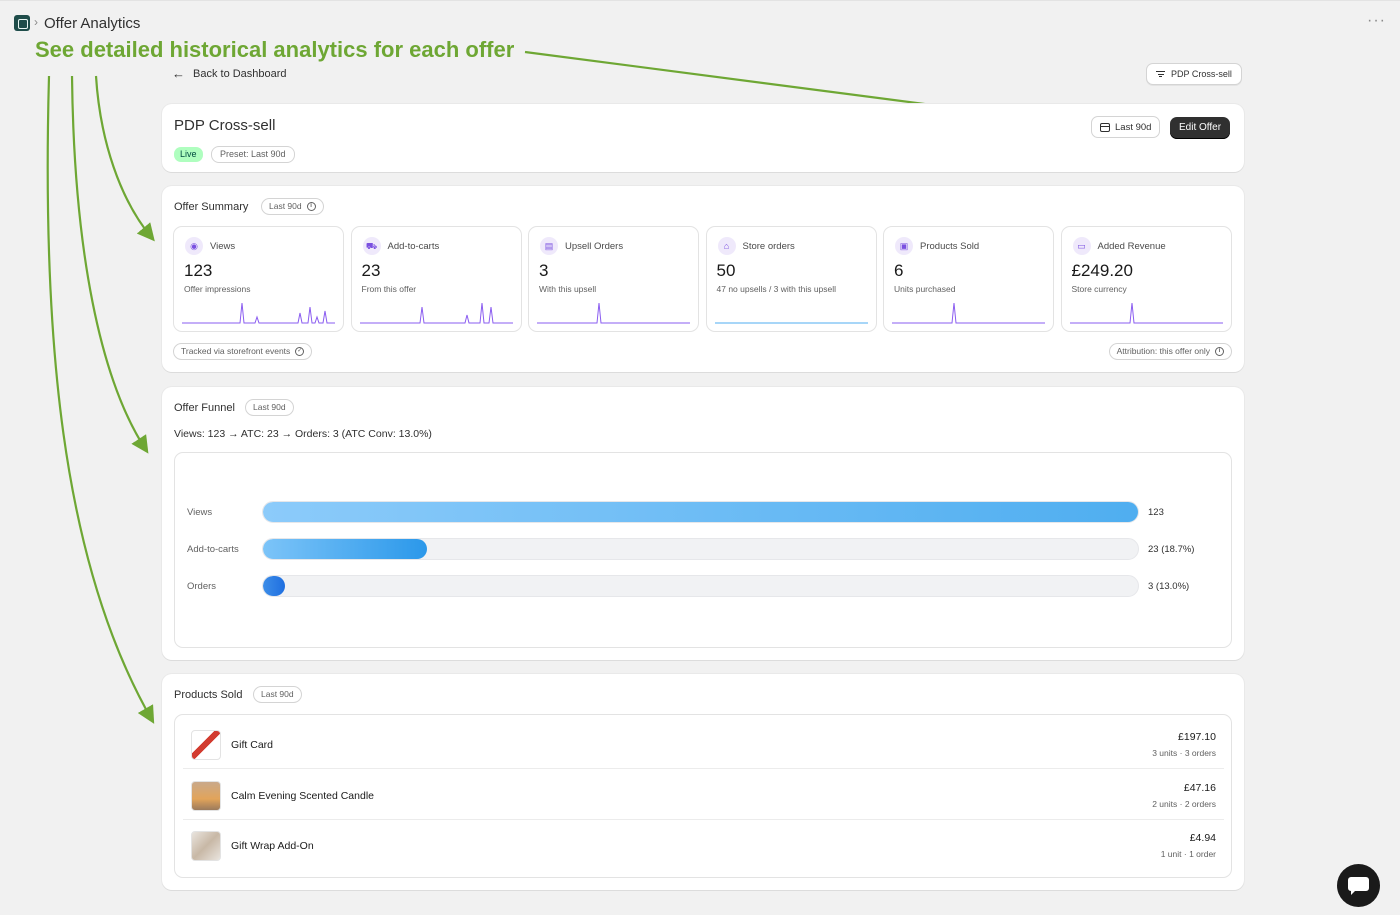 The height and width of the screenshot is (915, 1400). Describe the element at coordinates (703, 745) in the screenshot. I see `product-row: Gift Card £197.10 3 units · 3 orders` at that location.